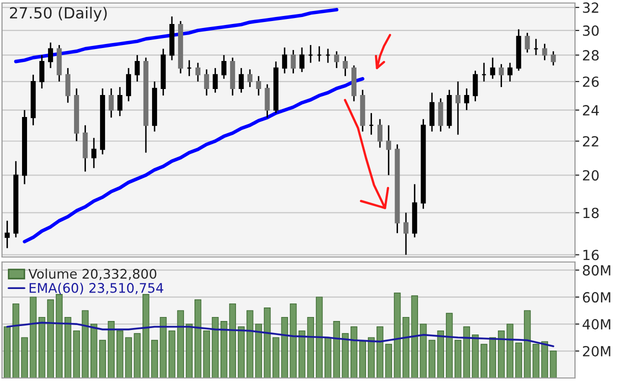 The width and height of the screenshot is (625, 386). Describe the element at coordinates (596, 351) in the screenshot. I see `y-tick-label: 20M` at that location.